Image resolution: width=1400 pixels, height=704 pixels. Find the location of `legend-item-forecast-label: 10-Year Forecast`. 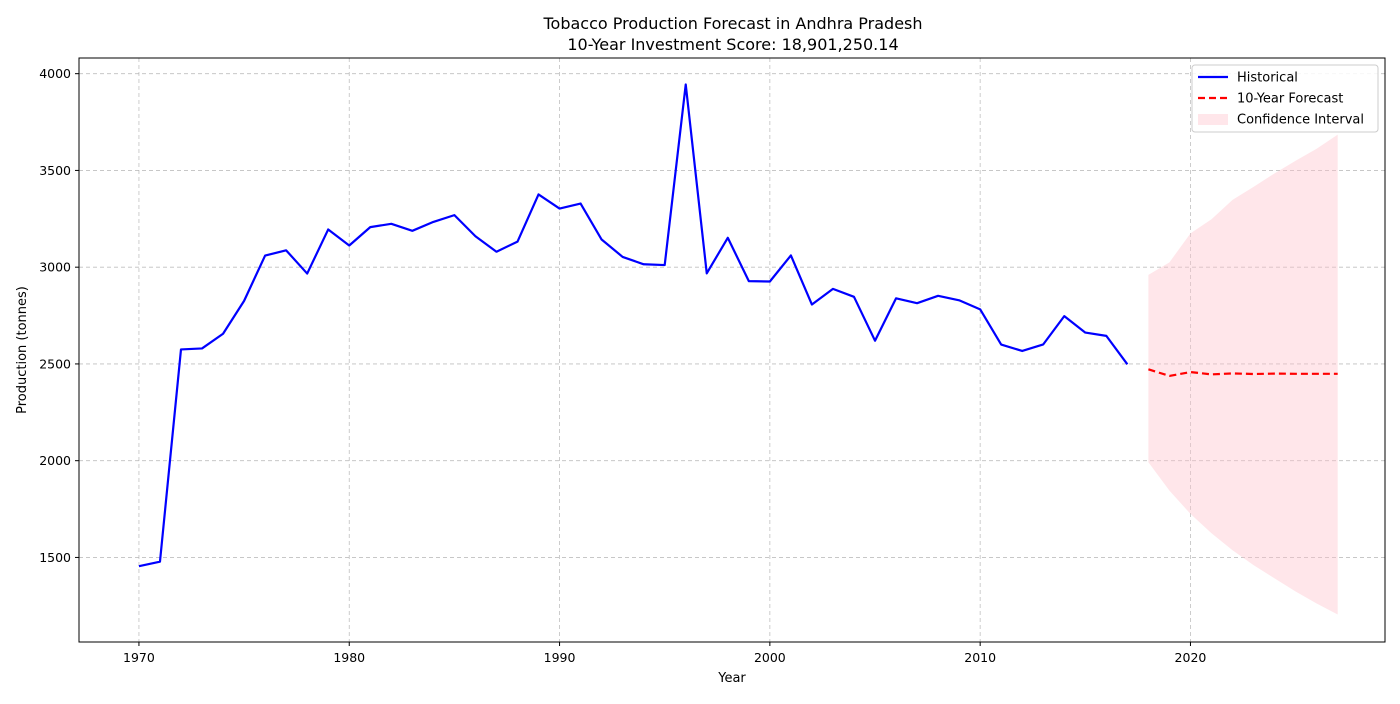

legend-item-forecast-label: 10-Year Forecast is located at coordinates (1290, 99).